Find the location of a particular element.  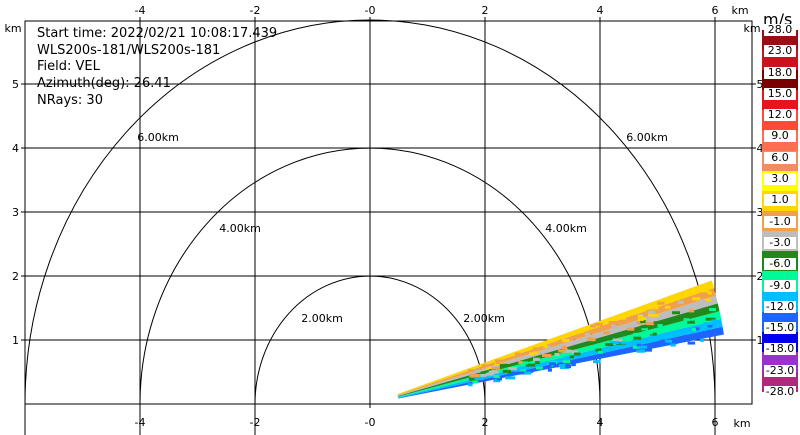

y-tick-label-left: 4 is located at coordinates (15, 148).